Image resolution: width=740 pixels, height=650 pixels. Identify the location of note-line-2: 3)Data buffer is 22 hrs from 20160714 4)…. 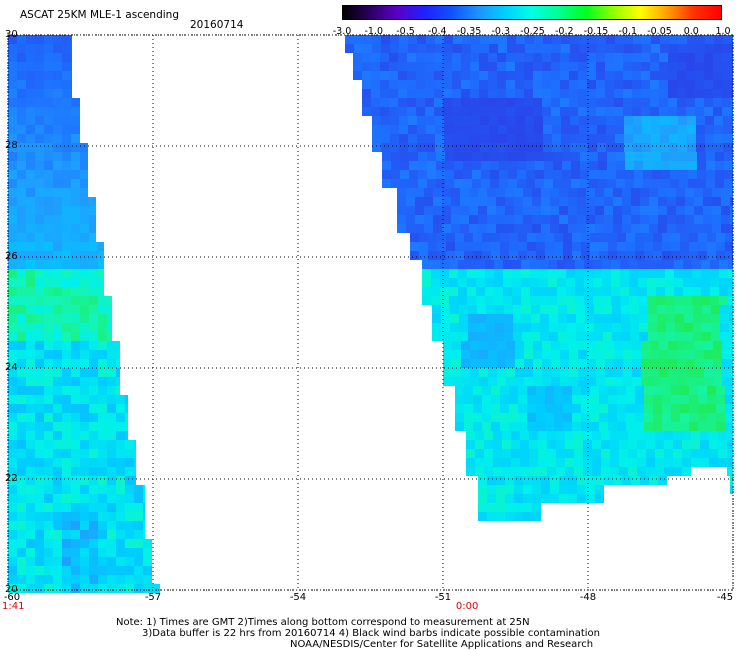
(371, 633).